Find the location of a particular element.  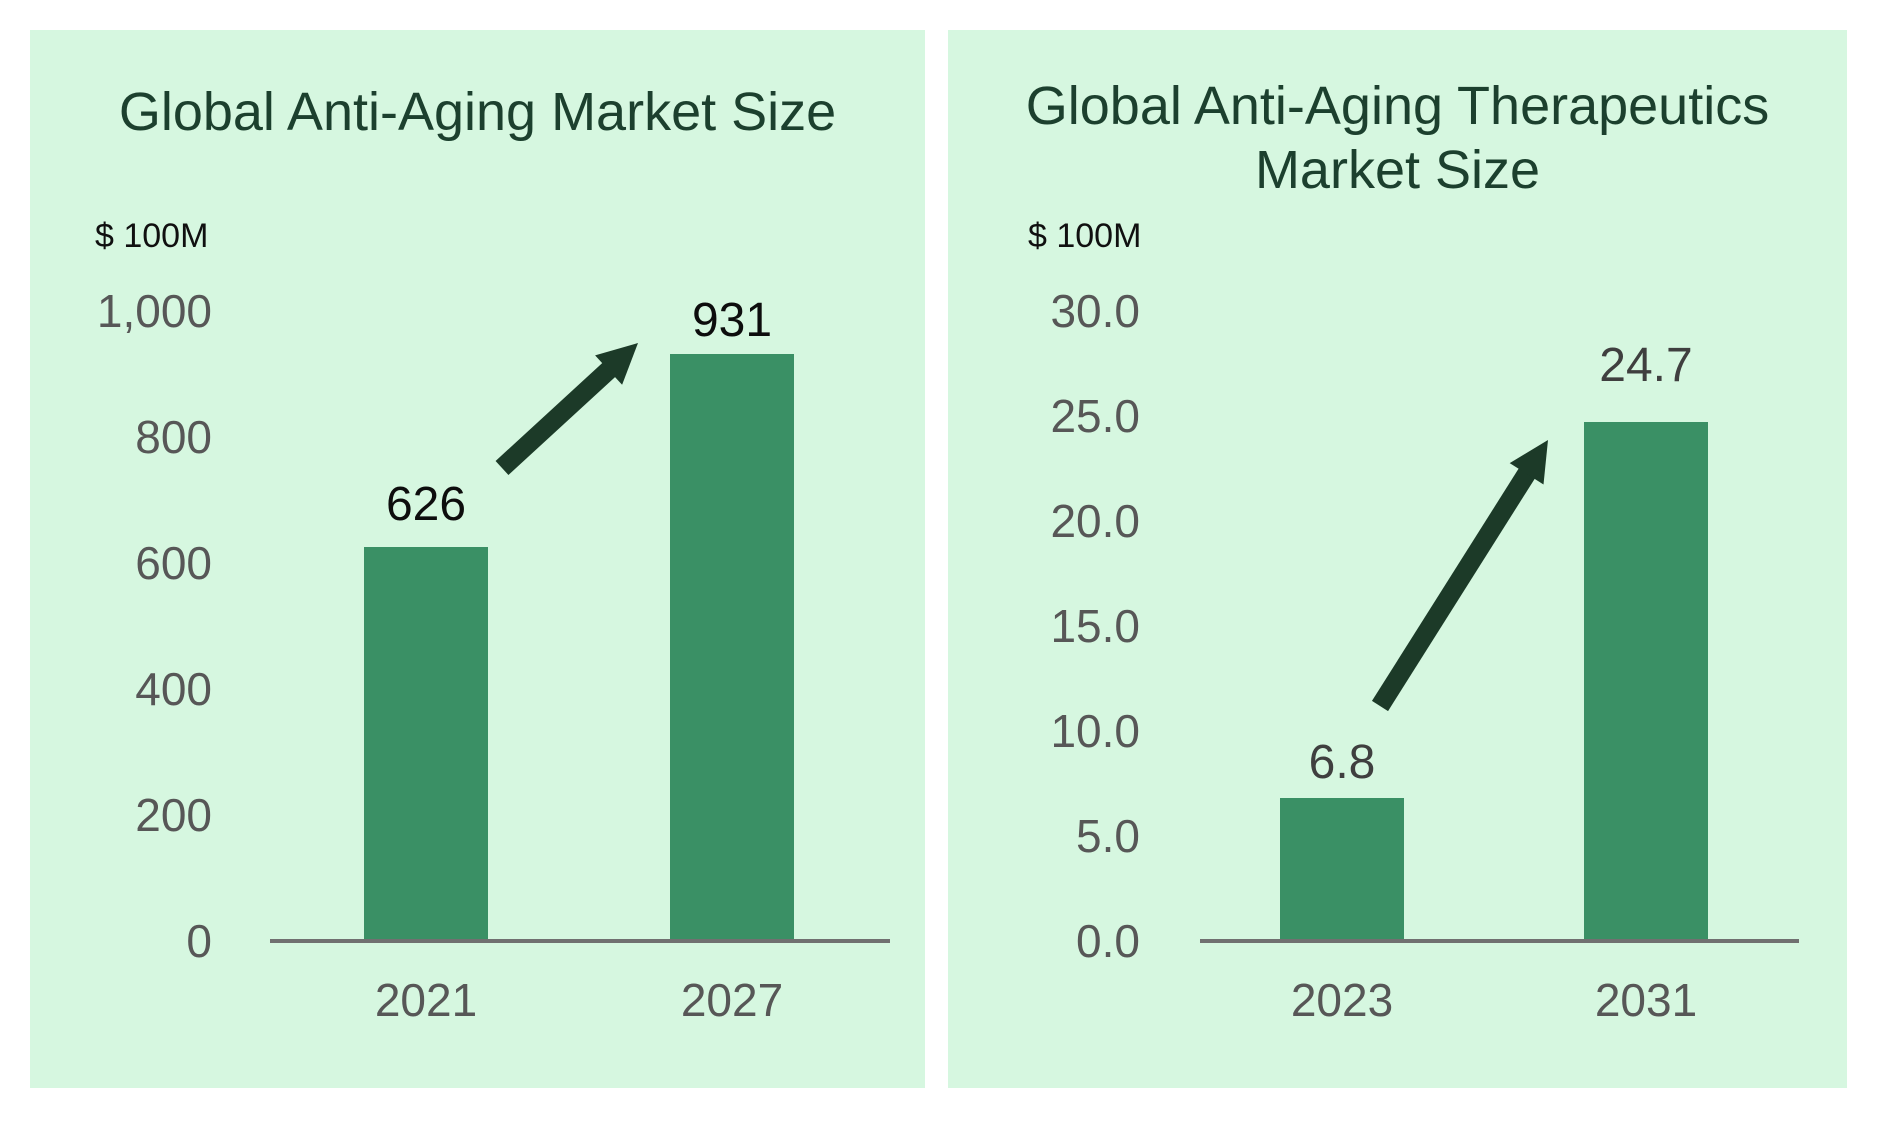

y-tick-label: 5.0 is located at coordinates (1108, 836).